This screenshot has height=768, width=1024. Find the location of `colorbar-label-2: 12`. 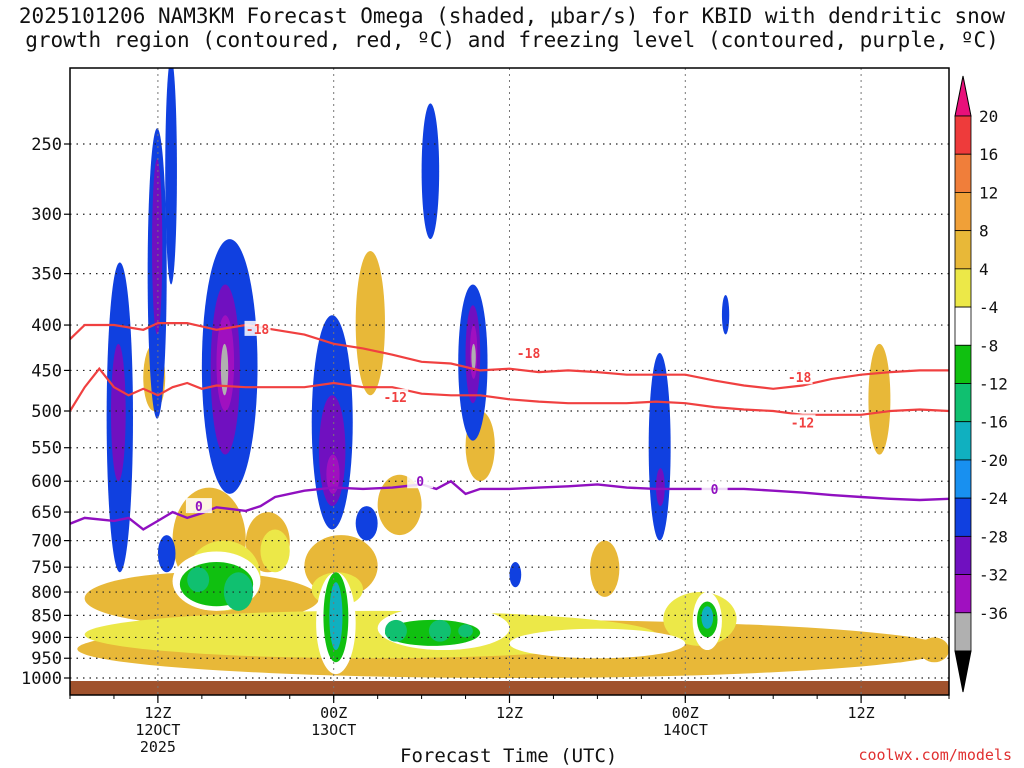

colorbar-label-2: 12 is located at coordinates (988, 192).